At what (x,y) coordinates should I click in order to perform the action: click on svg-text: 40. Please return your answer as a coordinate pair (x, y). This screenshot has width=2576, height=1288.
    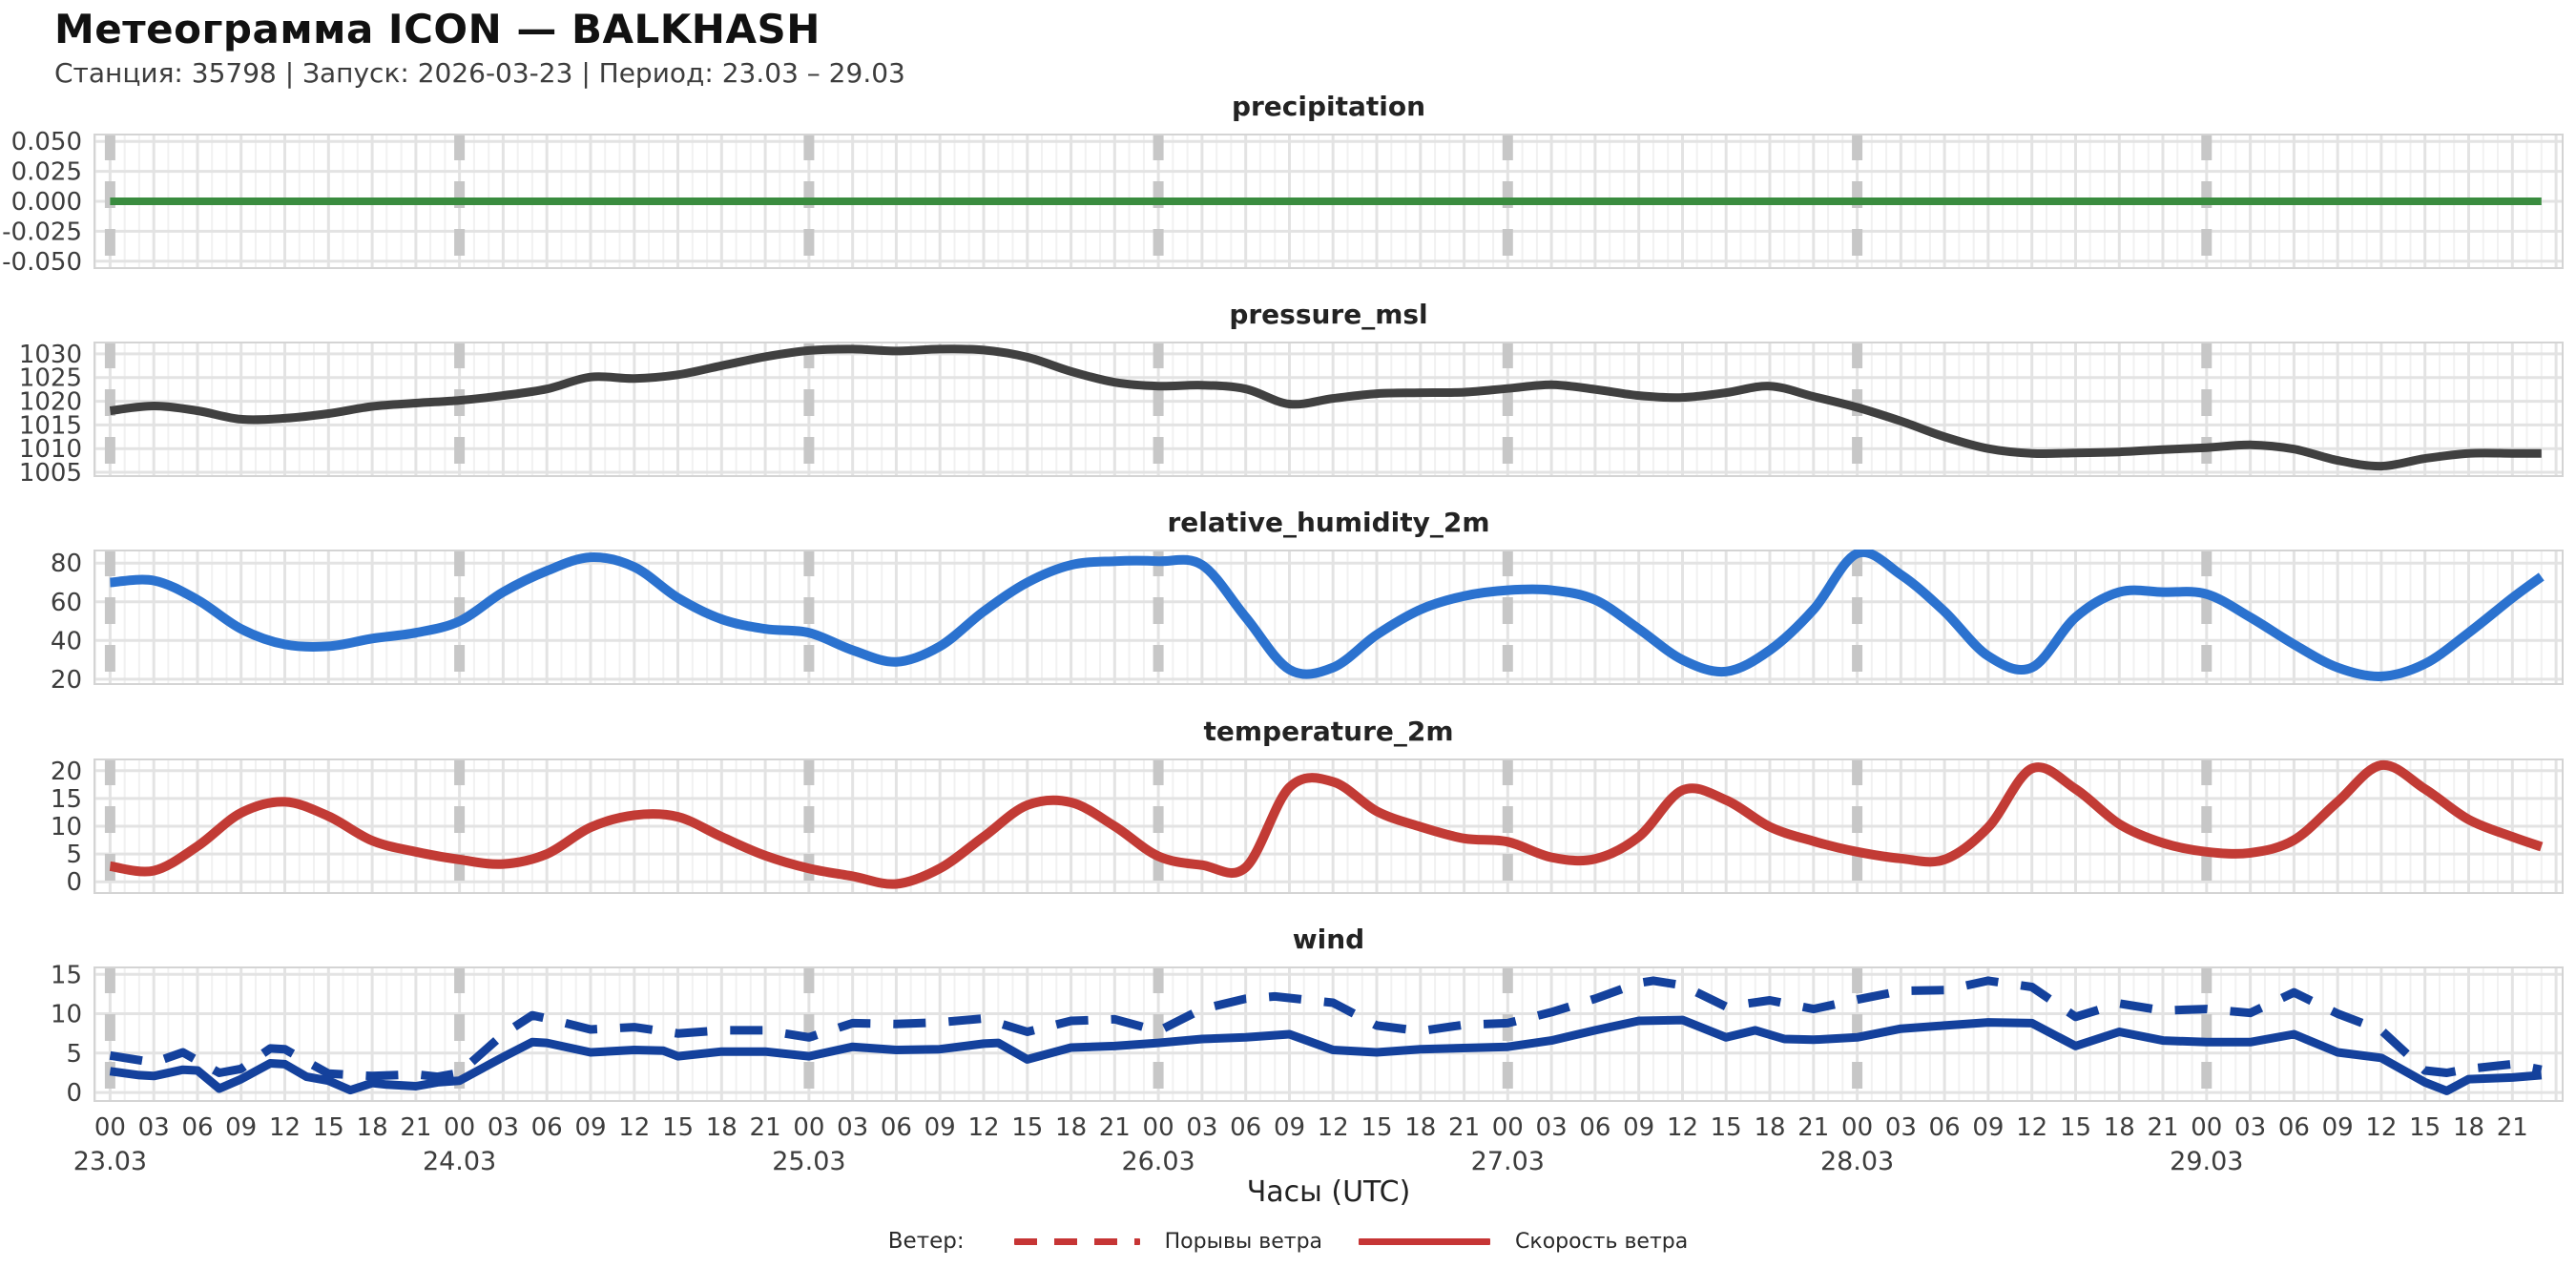
    Looking at the image, I should click on (66, 641).